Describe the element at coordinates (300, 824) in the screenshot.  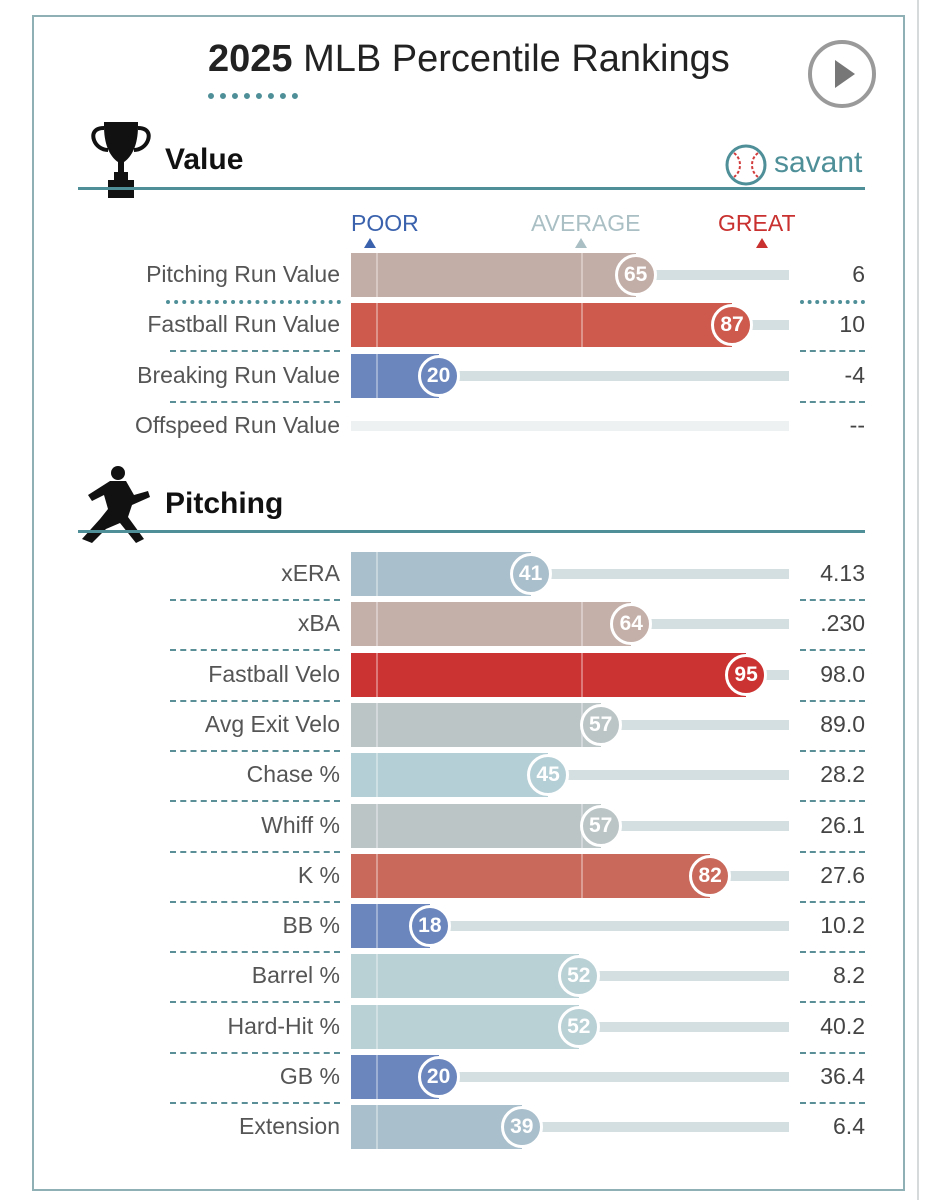
I see `row-label-whiff: Whiff %` at that location.